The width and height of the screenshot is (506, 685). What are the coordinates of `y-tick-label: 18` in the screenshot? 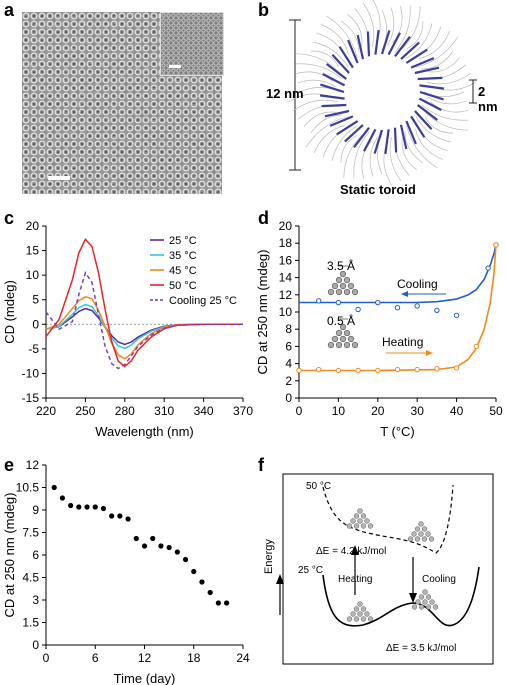 It's located at (286, 243).